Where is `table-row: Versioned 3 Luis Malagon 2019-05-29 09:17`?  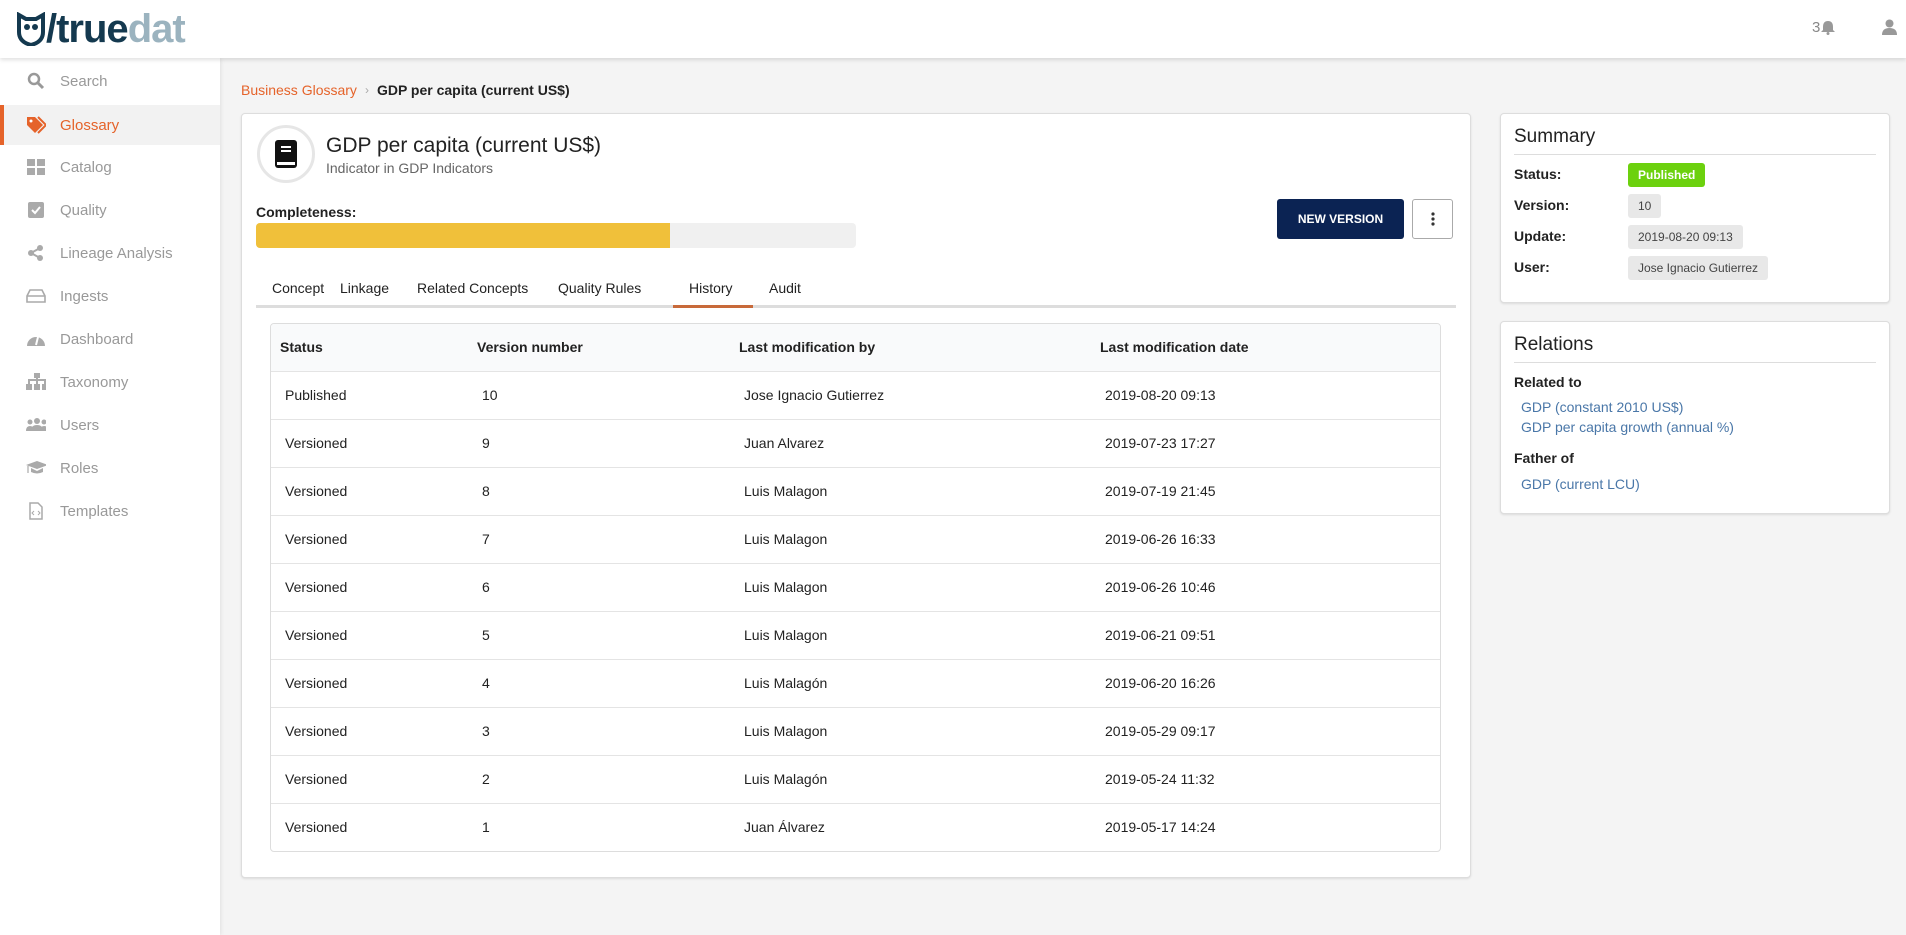 table-row: Versioned 3 Luis Malagon 2019-05-29 09:17 is located at coordinates (855, 731).